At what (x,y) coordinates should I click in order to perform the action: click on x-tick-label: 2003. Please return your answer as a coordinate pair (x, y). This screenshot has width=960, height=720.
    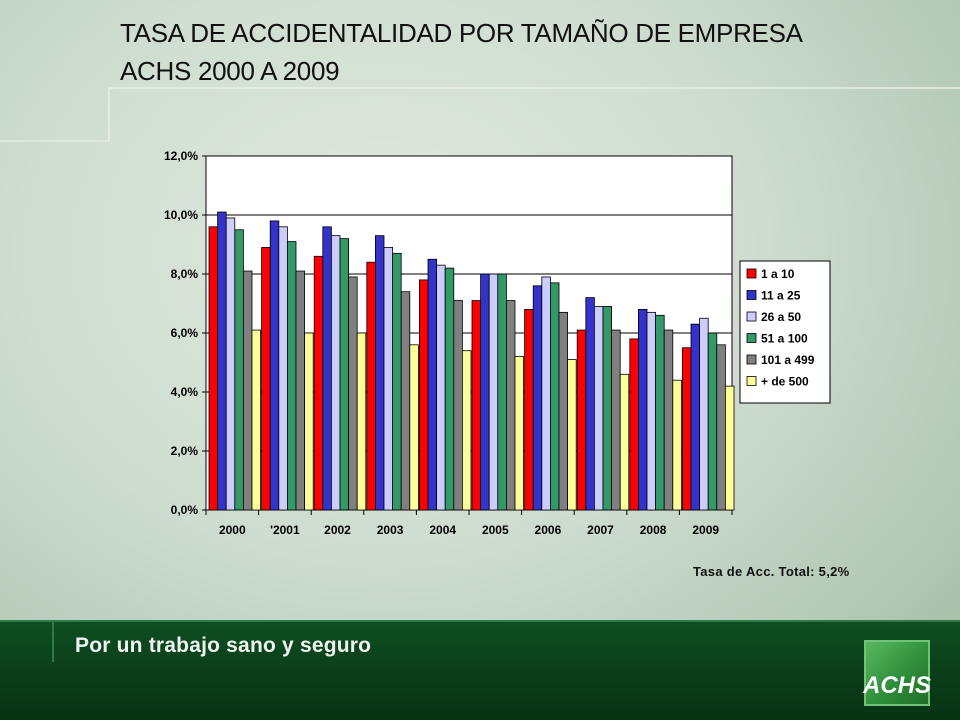
    Looking at the image, I should click on (390, 530).